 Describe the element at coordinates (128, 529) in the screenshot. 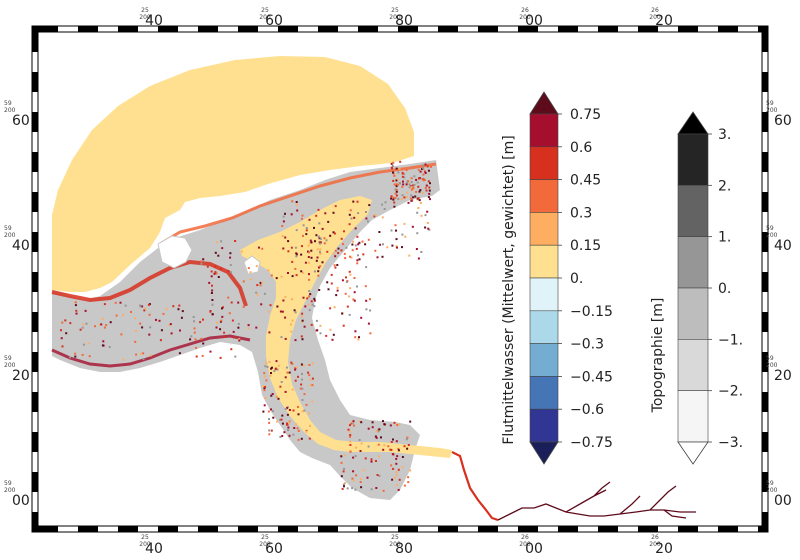

I see `frame-seg-bottom` at that location.